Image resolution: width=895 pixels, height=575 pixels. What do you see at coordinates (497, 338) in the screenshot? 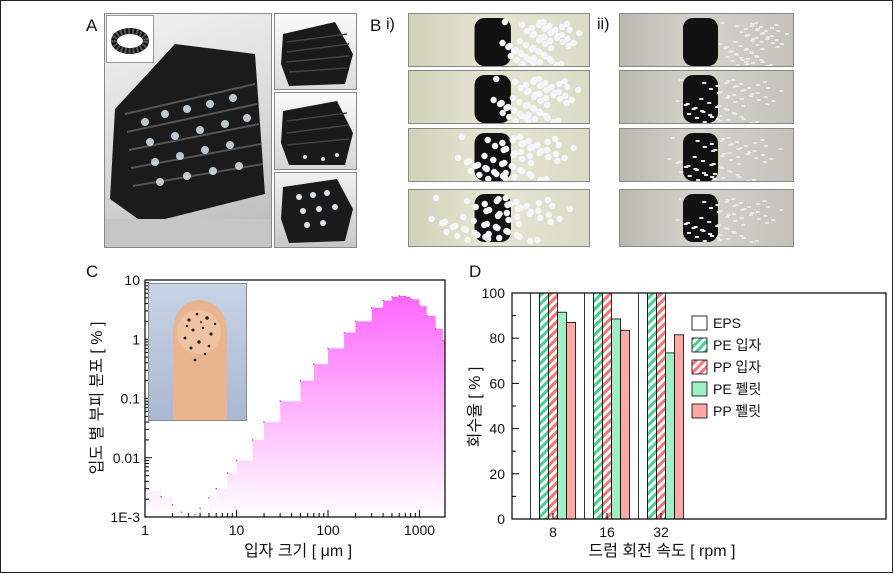
I see `chart-d-y-tick-label: 80` at bounding box center [497, 338].